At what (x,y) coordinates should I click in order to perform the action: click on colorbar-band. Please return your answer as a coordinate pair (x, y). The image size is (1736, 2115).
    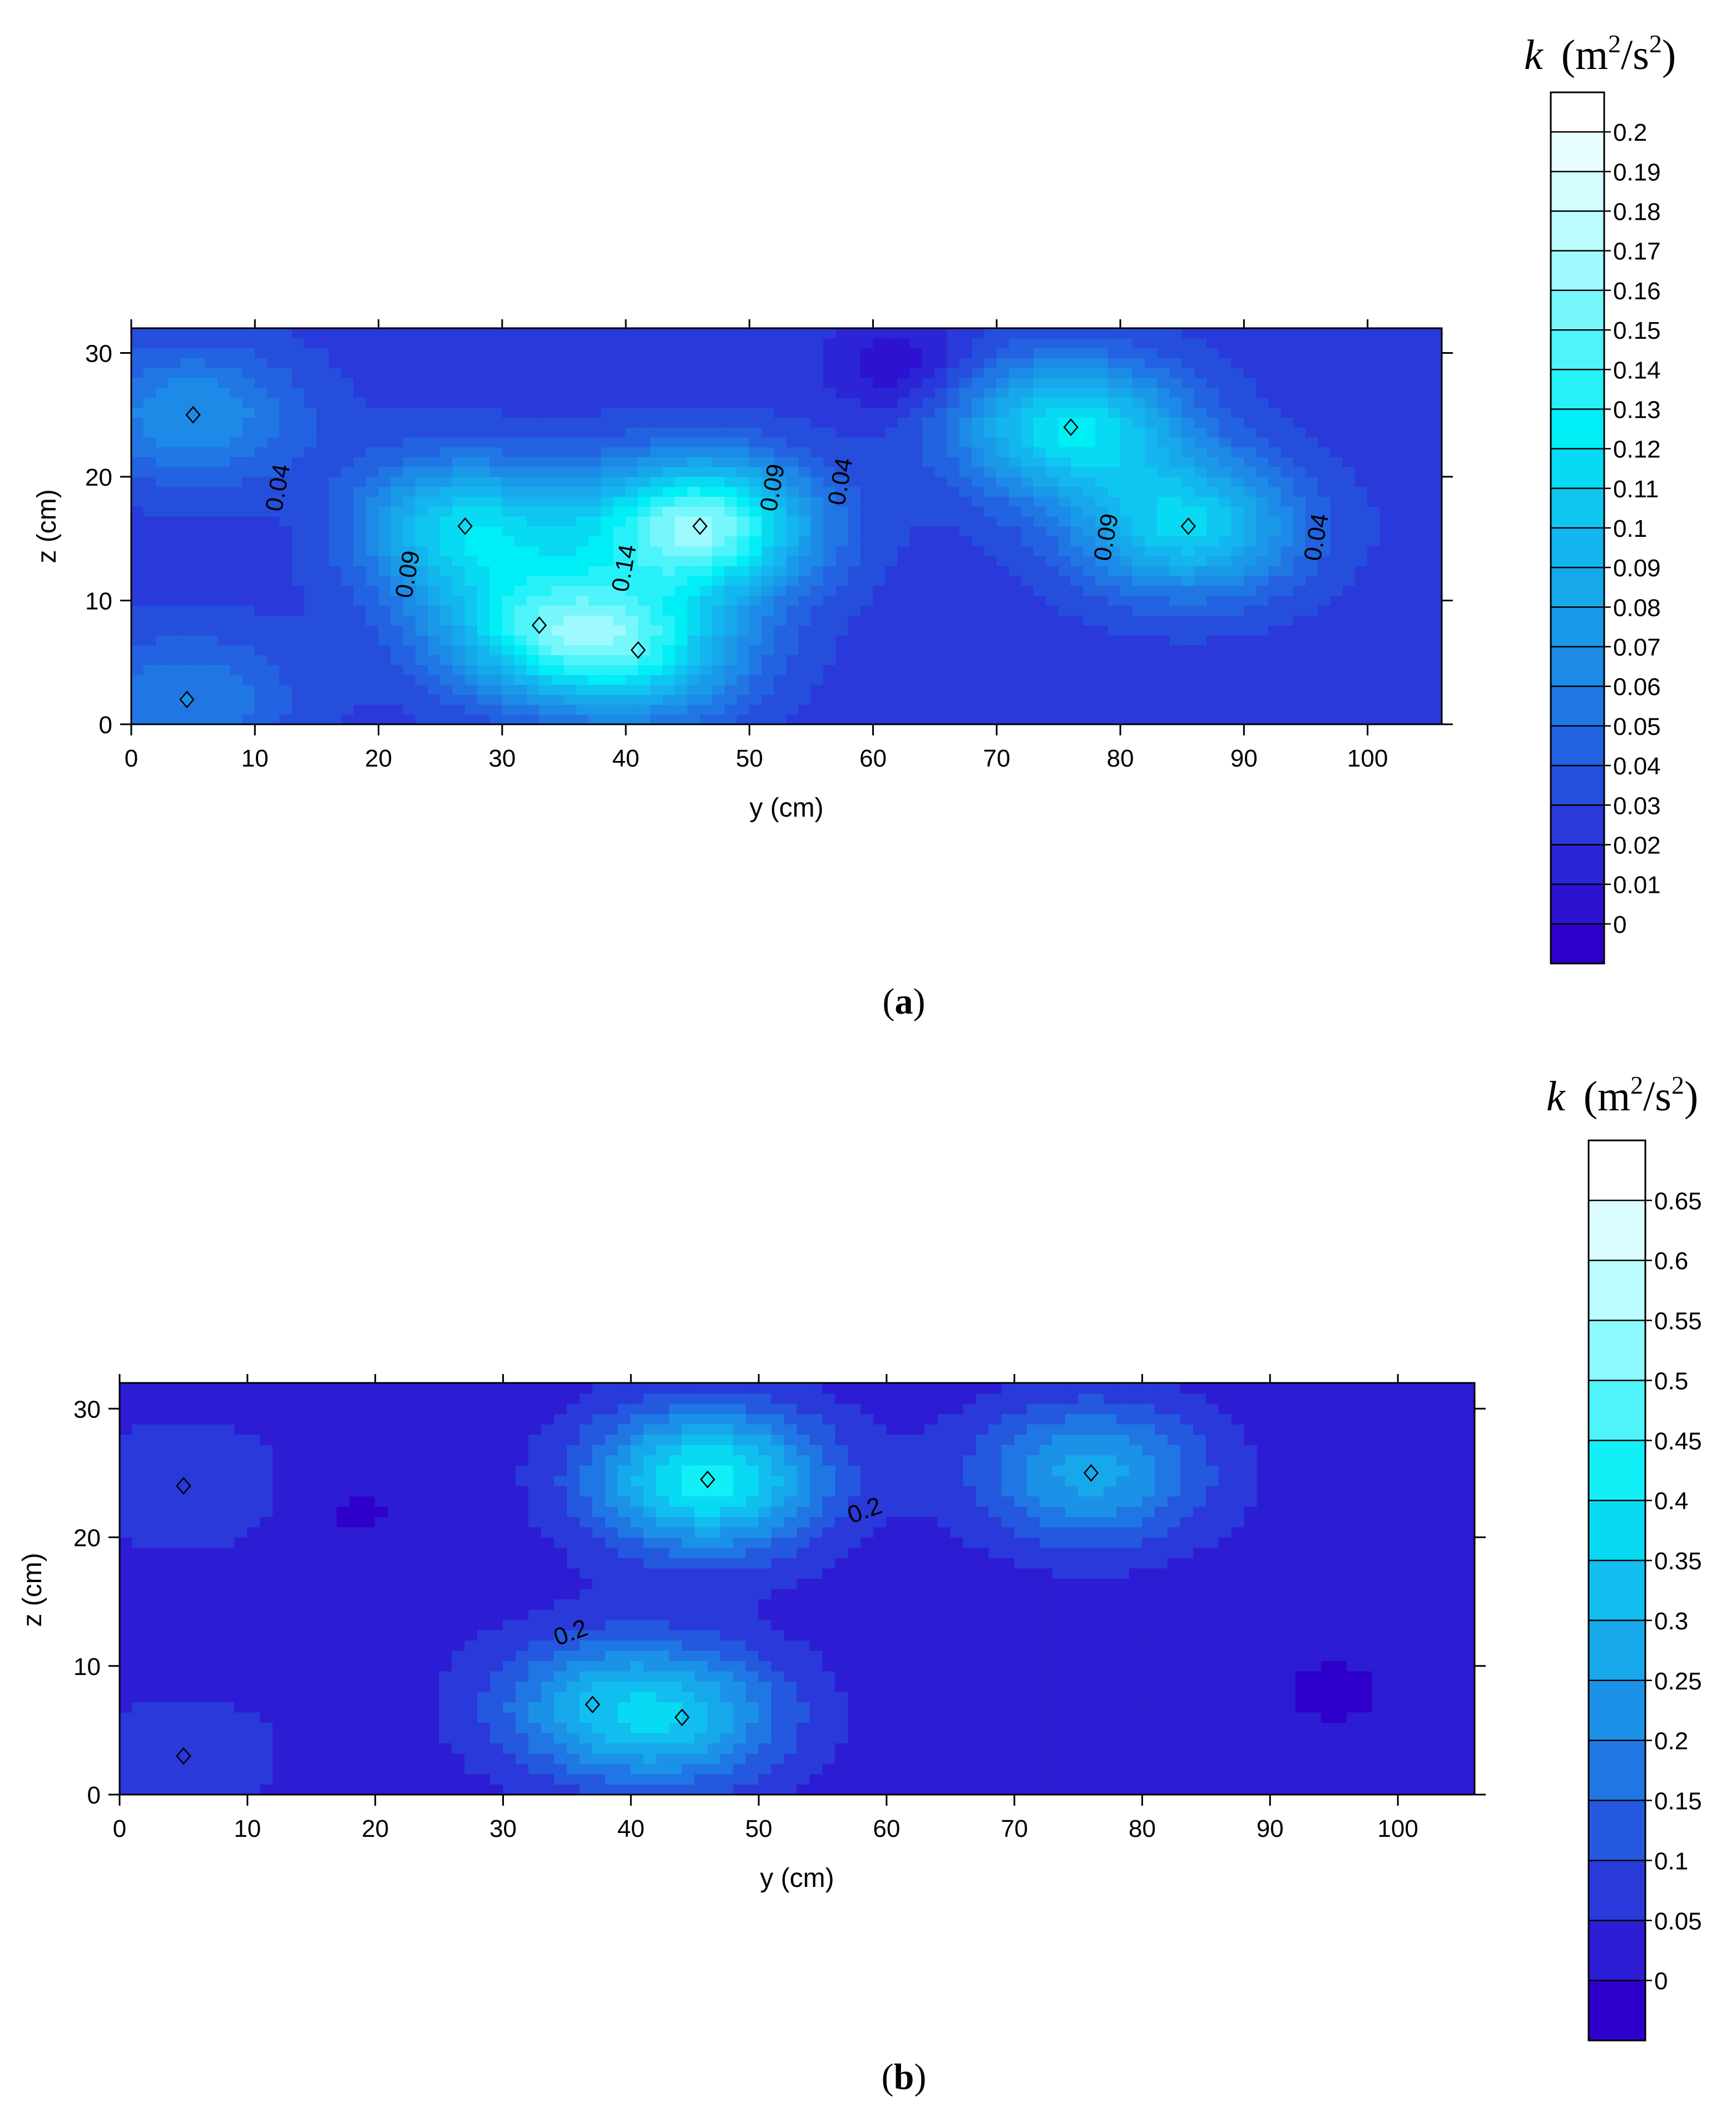
    Looking at the image, I should click on (1577, 904).